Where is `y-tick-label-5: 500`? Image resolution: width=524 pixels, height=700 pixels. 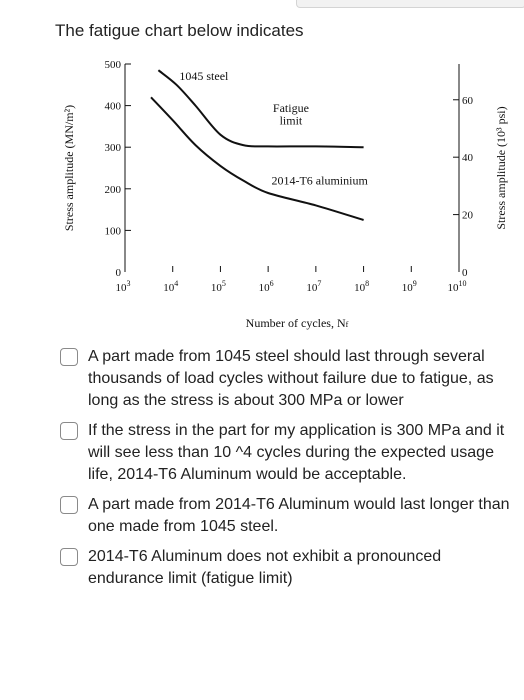 y-tick-label-5: 500 is located at coordinates (113, 65).